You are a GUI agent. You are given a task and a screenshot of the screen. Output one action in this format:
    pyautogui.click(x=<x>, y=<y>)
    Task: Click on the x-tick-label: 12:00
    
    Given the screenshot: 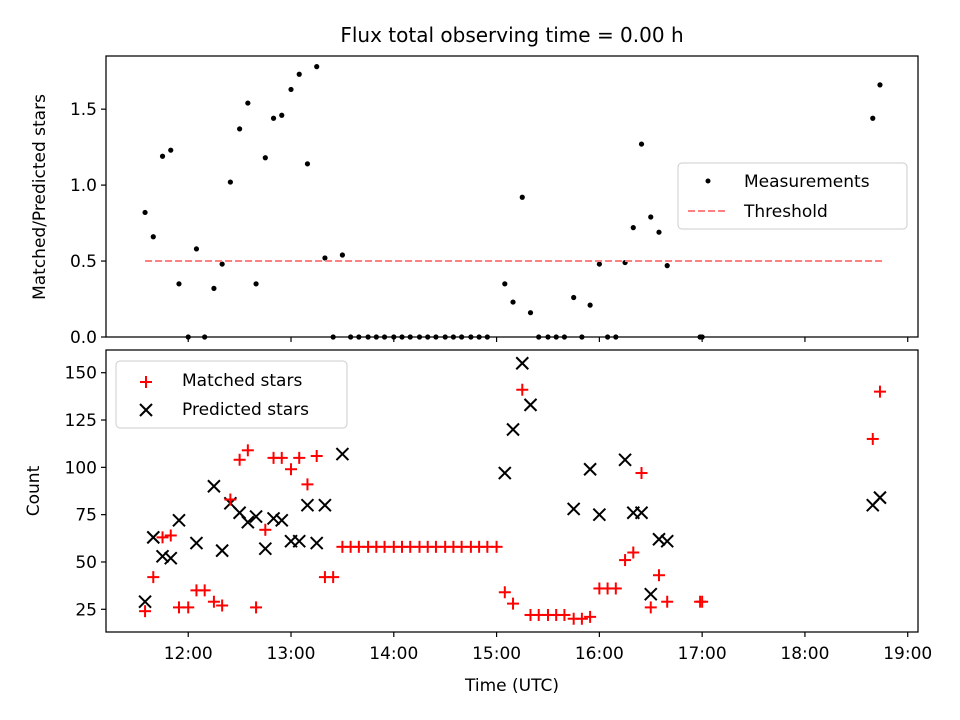 What is the action you would take?
    pyautogui.click(x=188, y=654)
    